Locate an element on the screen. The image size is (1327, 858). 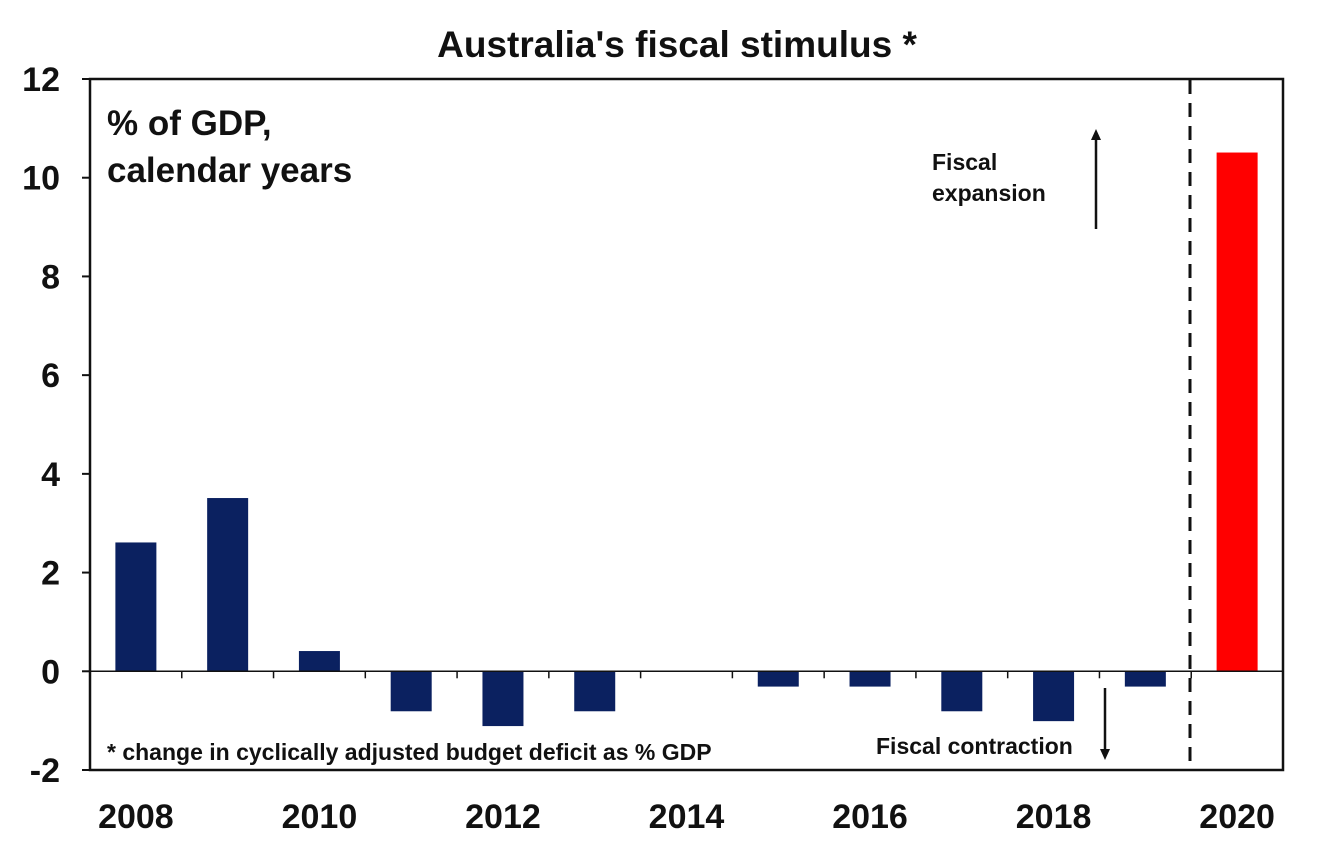
contraction-annotation: Fiscal contraction is located at coordinates (974, 746).